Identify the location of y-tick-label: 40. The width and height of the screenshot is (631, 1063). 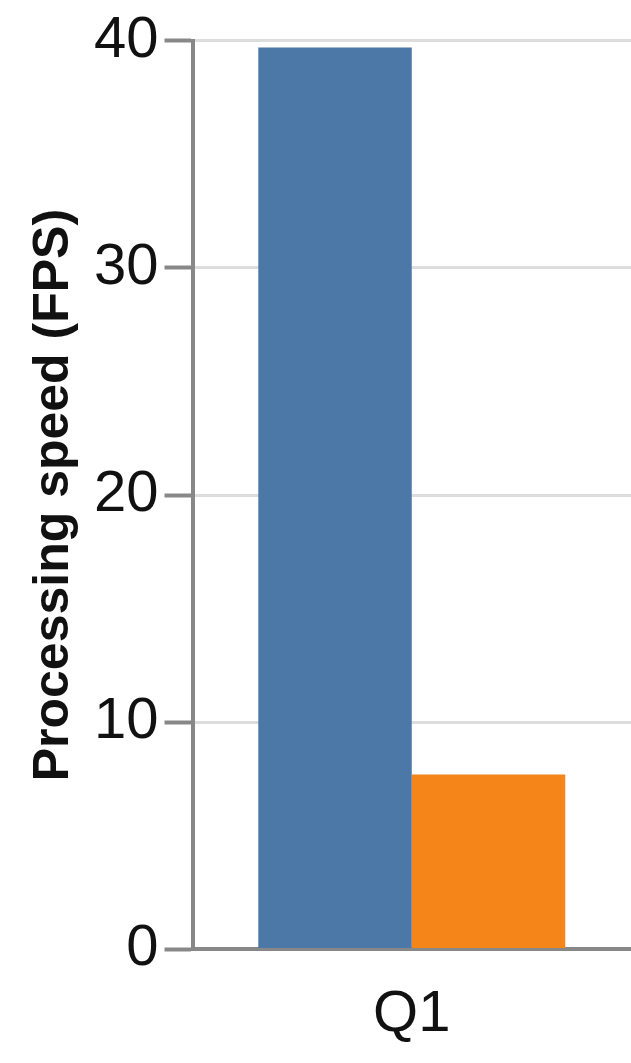
(126, 36).